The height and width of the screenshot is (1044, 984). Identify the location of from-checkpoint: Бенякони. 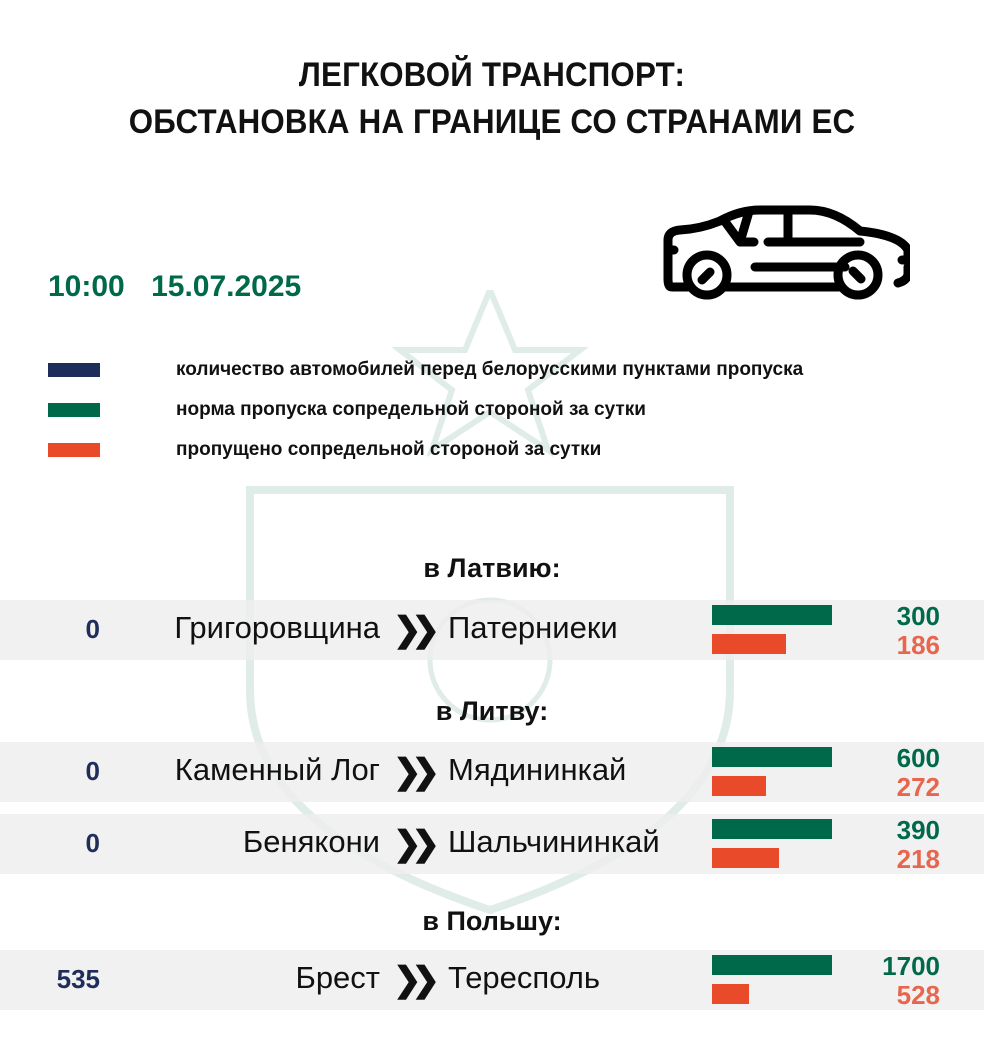
(311, 841).